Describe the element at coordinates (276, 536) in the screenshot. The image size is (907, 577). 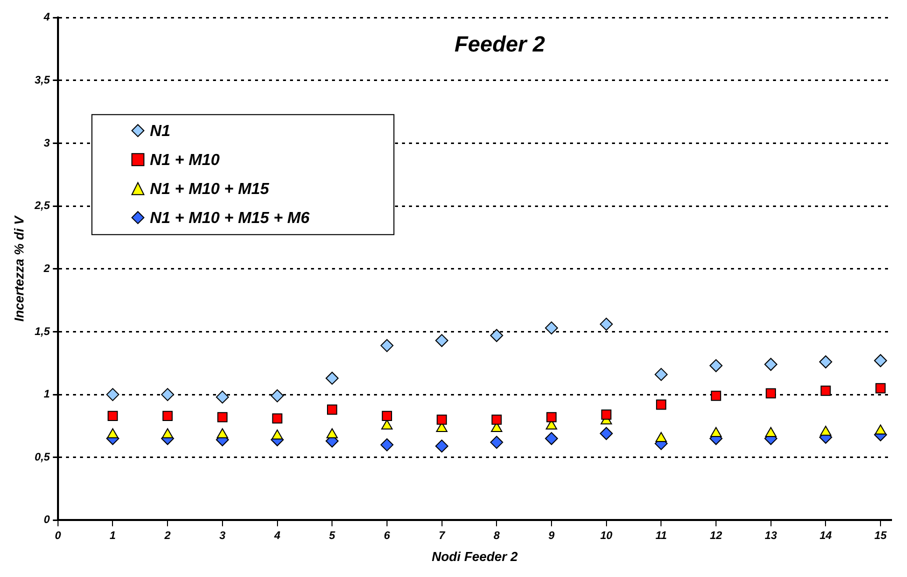
I see `x-tick-label: 4` at that location.